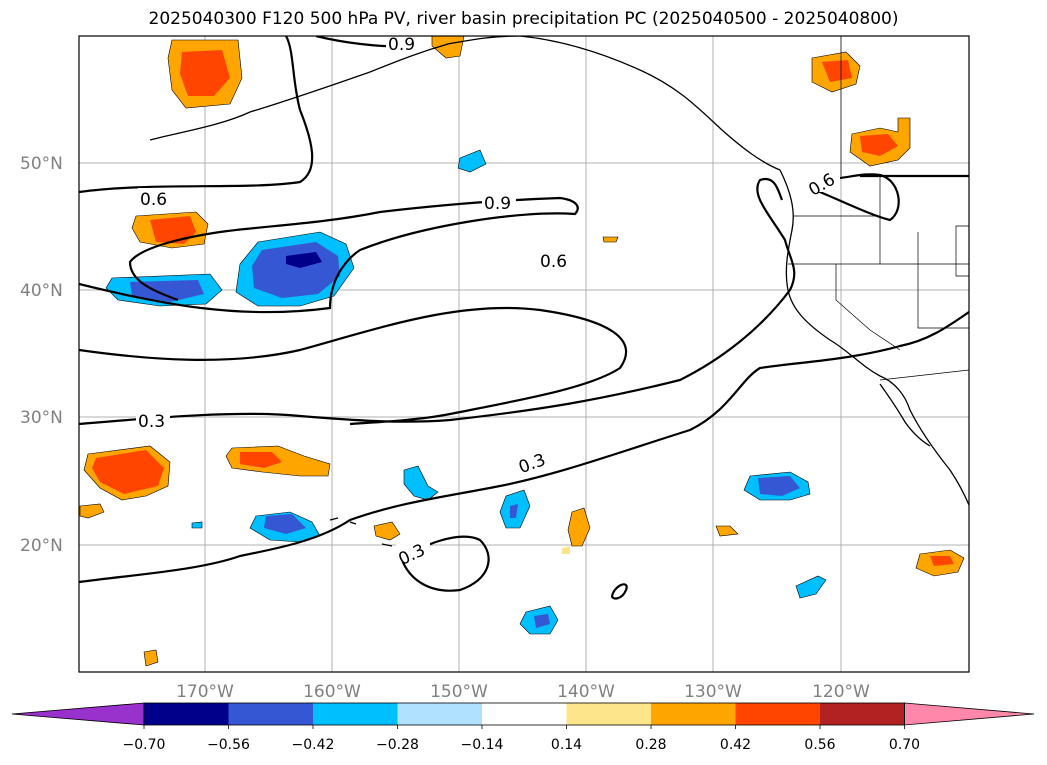 Image resolution: width=1047 pixels, height=765 pixels. I want to click on colorbar-tick-label: 0.42, so click(735, 745).